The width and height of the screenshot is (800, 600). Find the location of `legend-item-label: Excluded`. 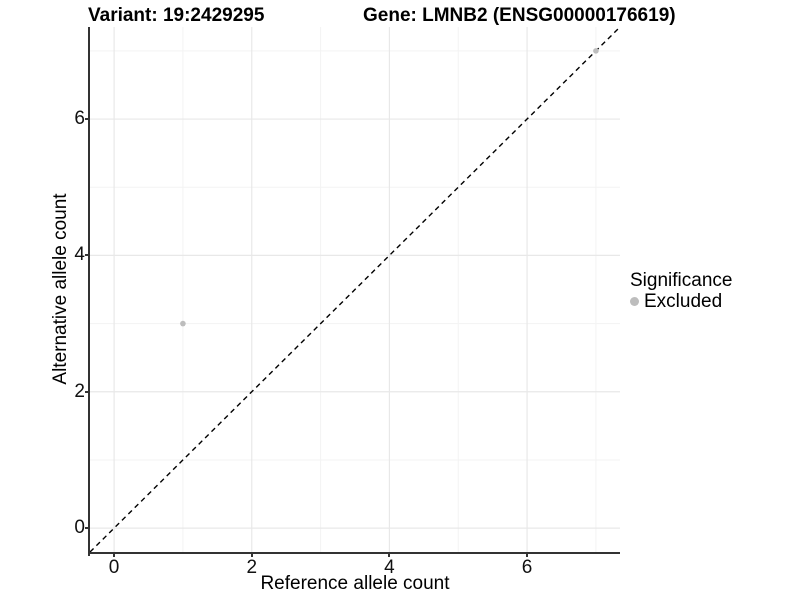

legend-item-label: Excluded is located at coordinates (683, 301).